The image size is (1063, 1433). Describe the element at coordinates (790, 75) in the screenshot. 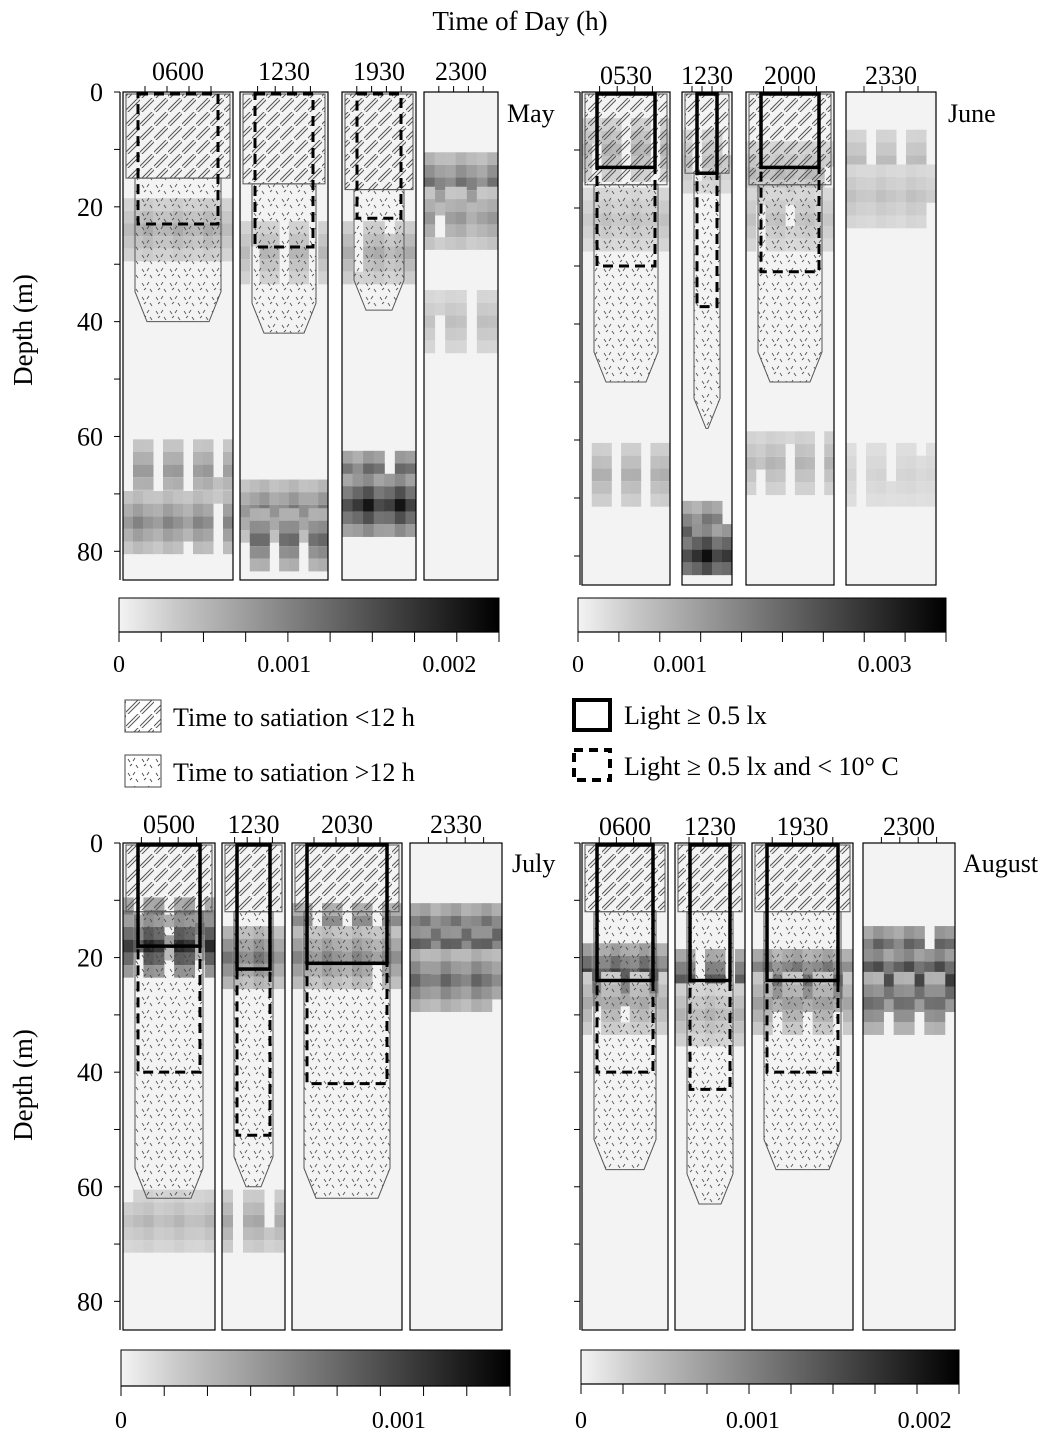

I see `time-label: 2000` at that location.